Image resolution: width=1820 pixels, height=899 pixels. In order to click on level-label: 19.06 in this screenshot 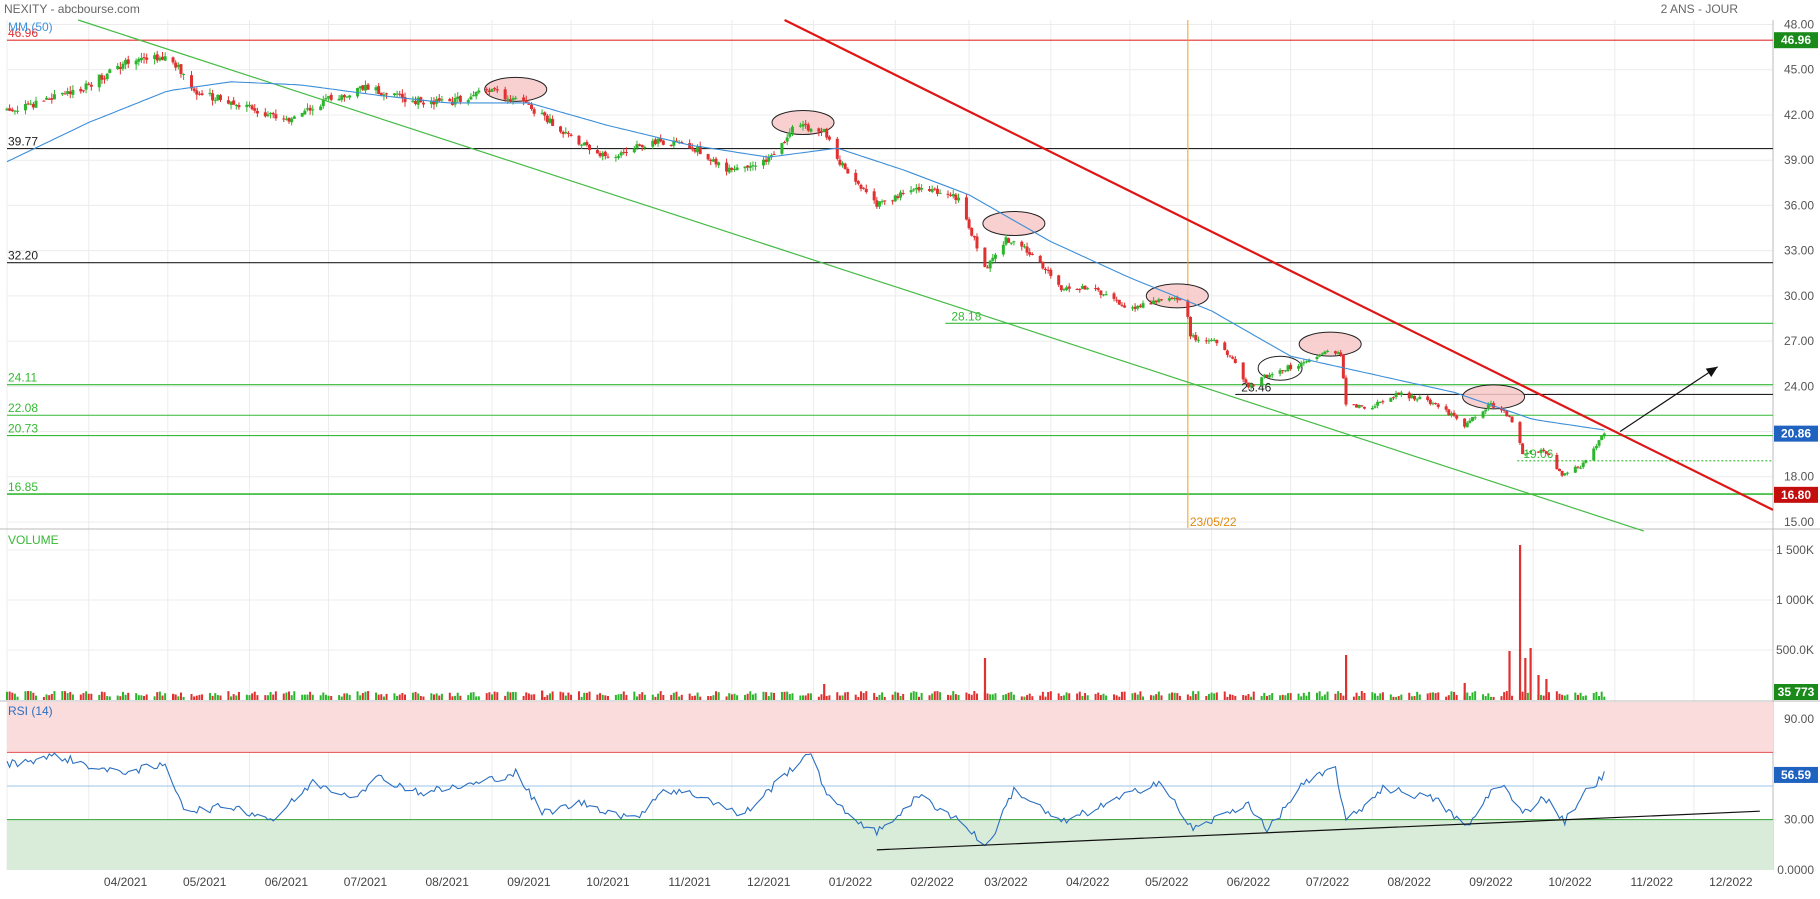, I will do `click(1538, 454)`.